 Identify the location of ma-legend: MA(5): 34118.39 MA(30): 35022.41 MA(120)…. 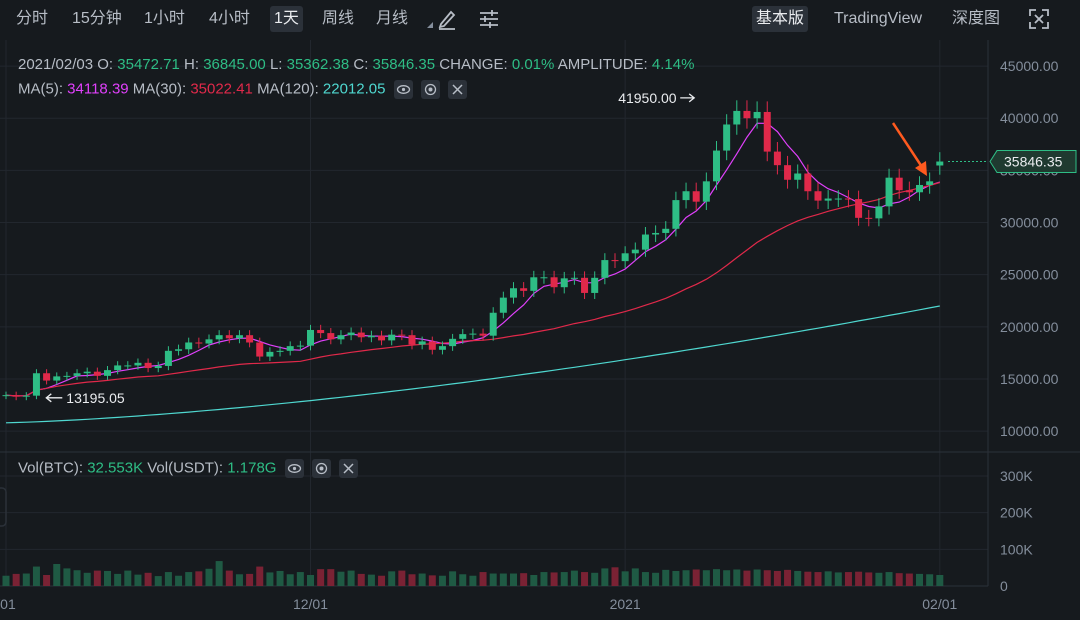
(243, 89).